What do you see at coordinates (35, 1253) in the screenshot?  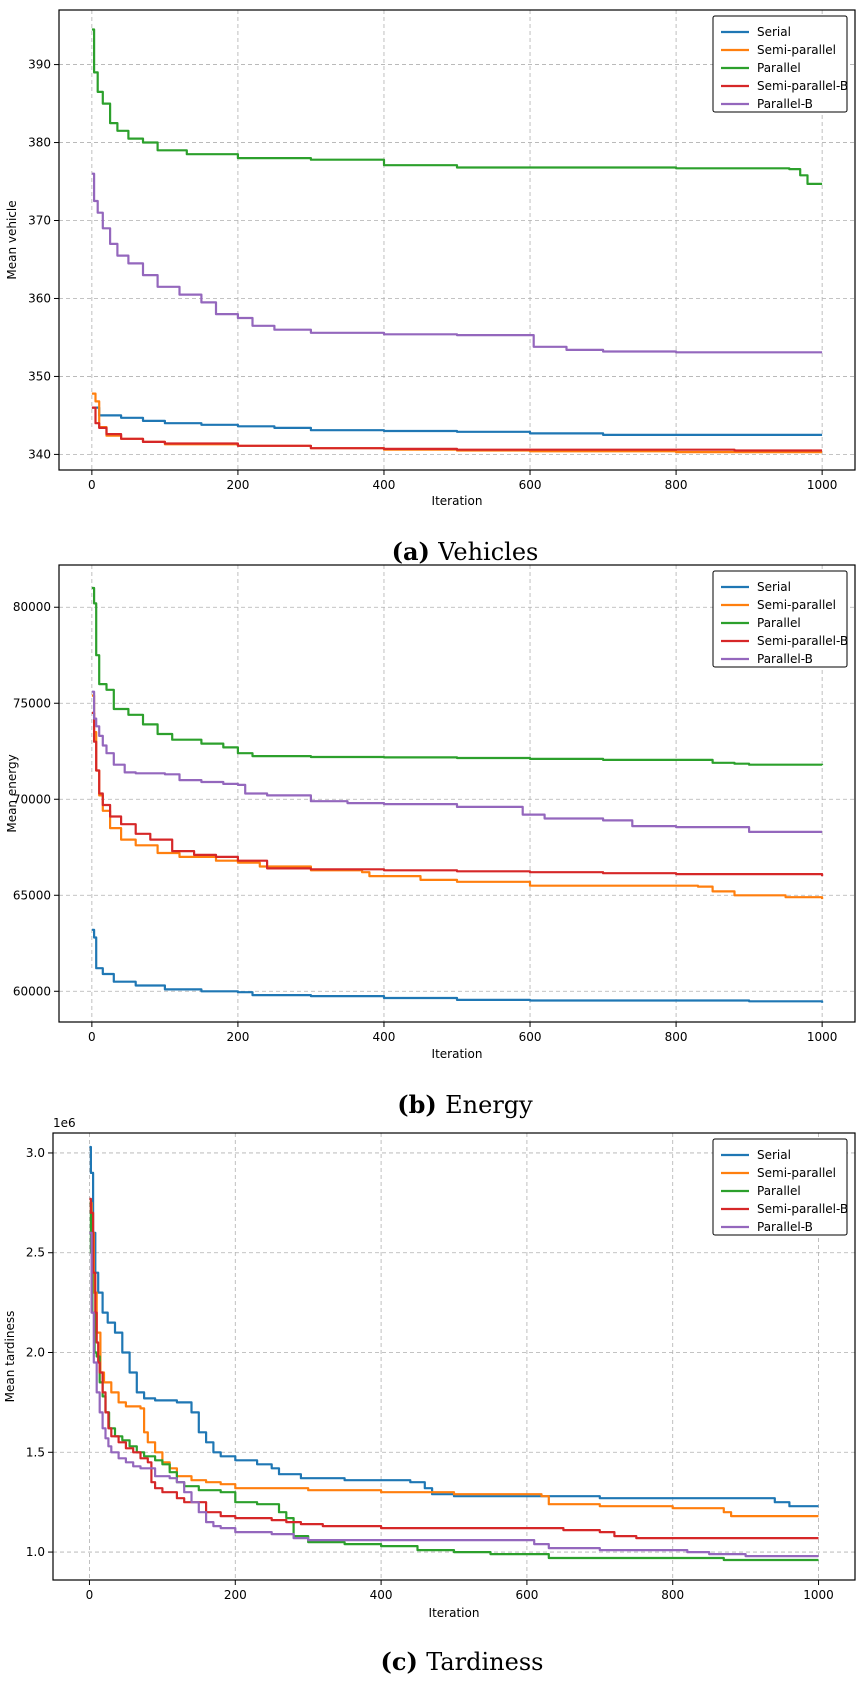 I see `y-tick-label: 2.5` at bounding box center [35, 1253].